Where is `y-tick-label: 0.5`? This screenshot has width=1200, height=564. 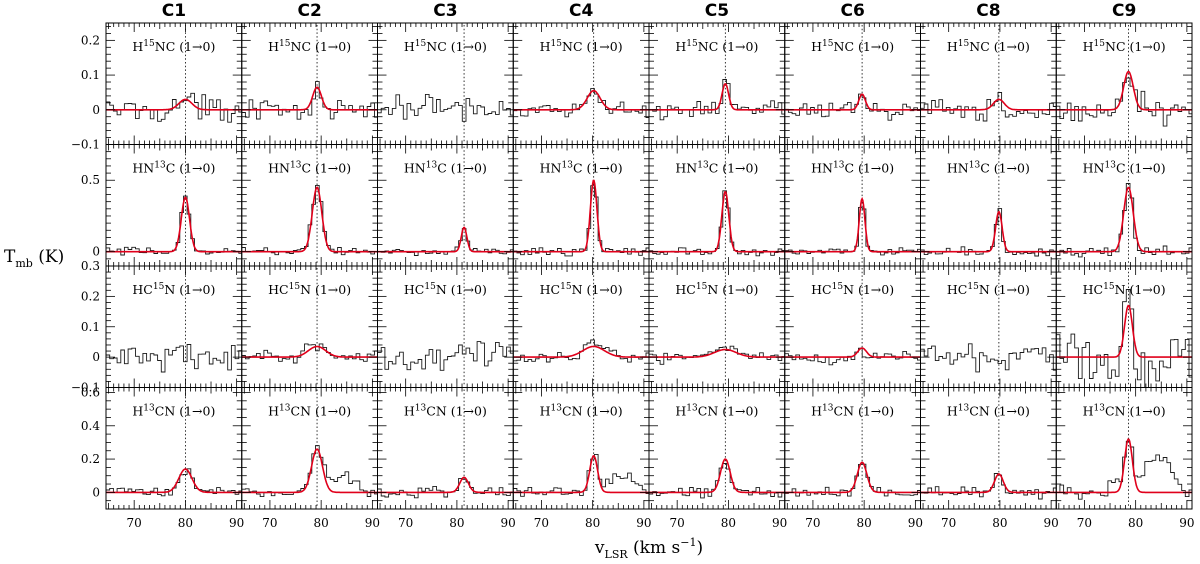 y-tick-label: 0.5 is located at coordinates (90, 180).